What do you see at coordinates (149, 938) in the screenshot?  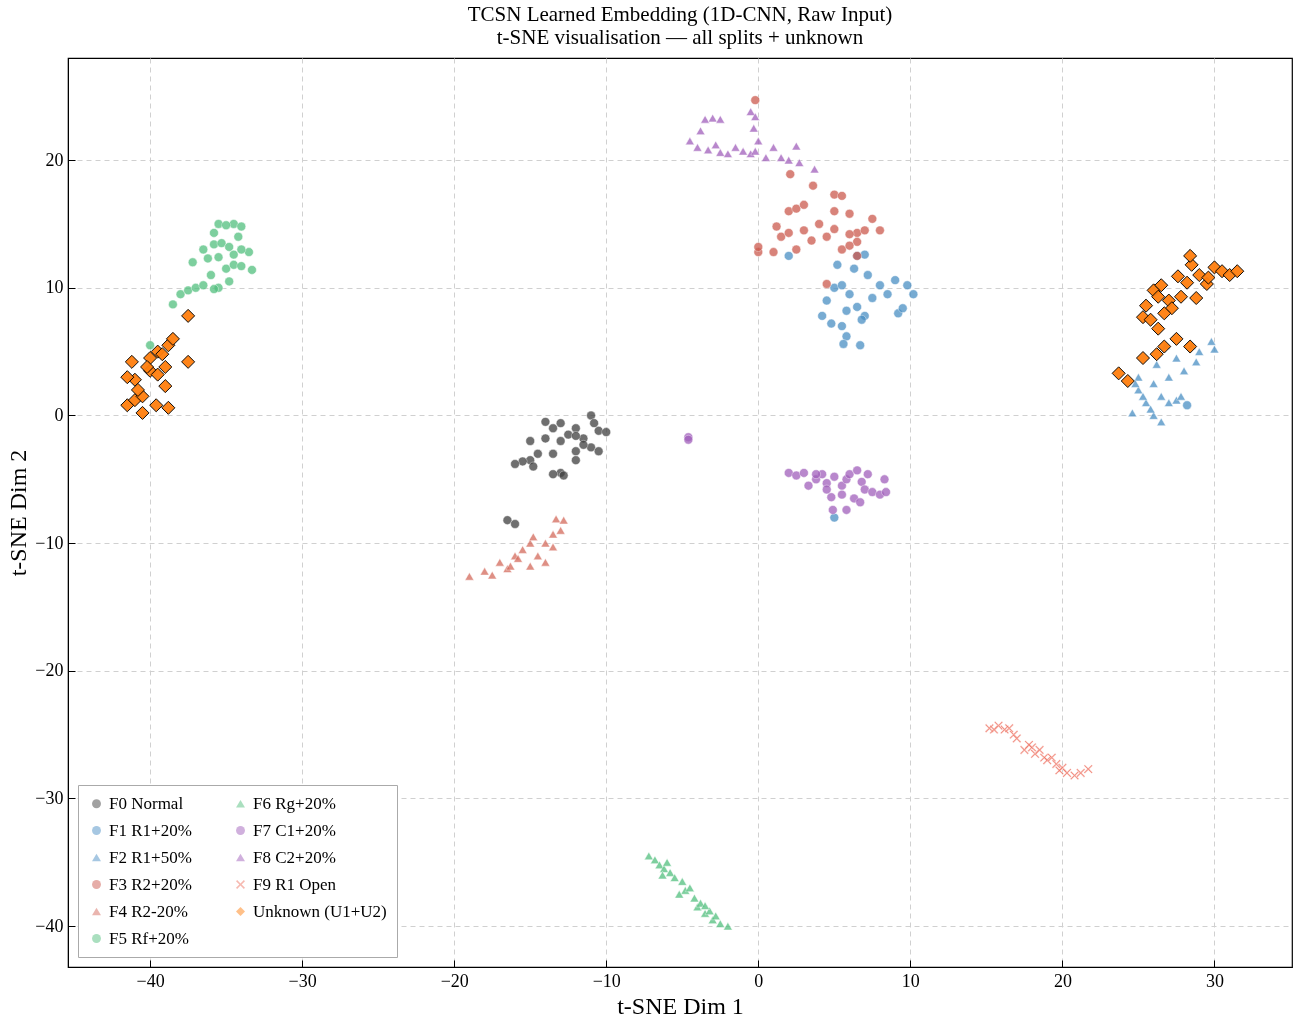 I see `legend-label: F5 Rf+20%` at bounding box center [149, 938].